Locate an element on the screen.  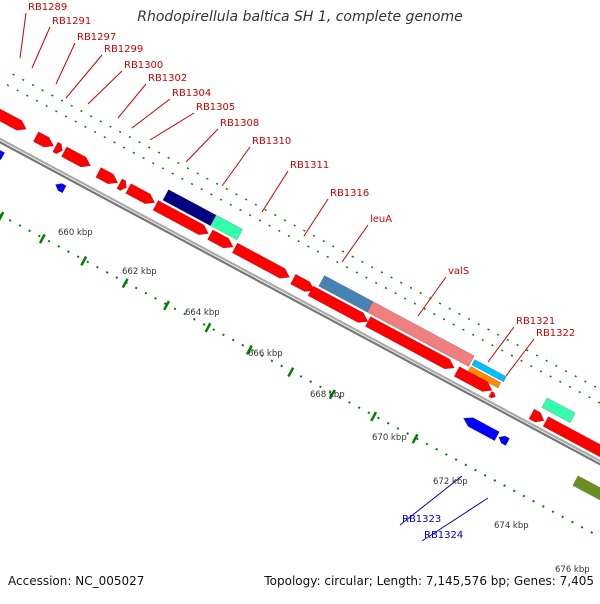
gene-rb1289 is located at coordinates (13, 118).